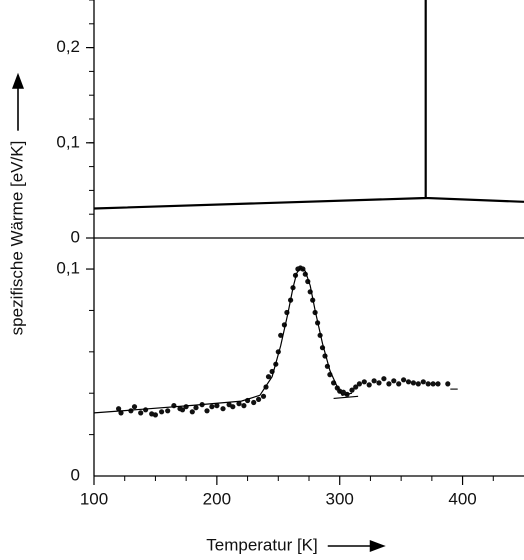 Image resolution: width=524 pixels, height=560 pixels. Describe the element at coordinates (262, 544) in the screenshot. I see `x-axis-title: Temperatur [K]` at that location.